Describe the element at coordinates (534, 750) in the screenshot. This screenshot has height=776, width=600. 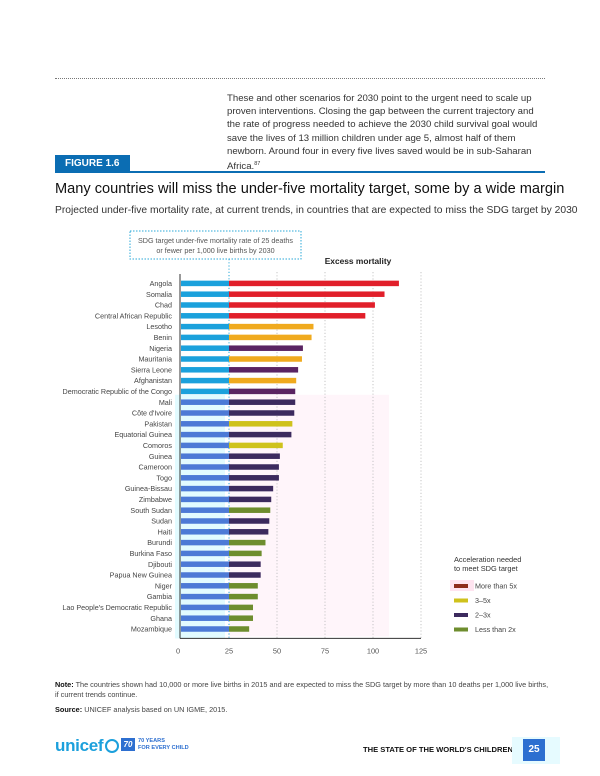
I see `page-number: 25` at that location.